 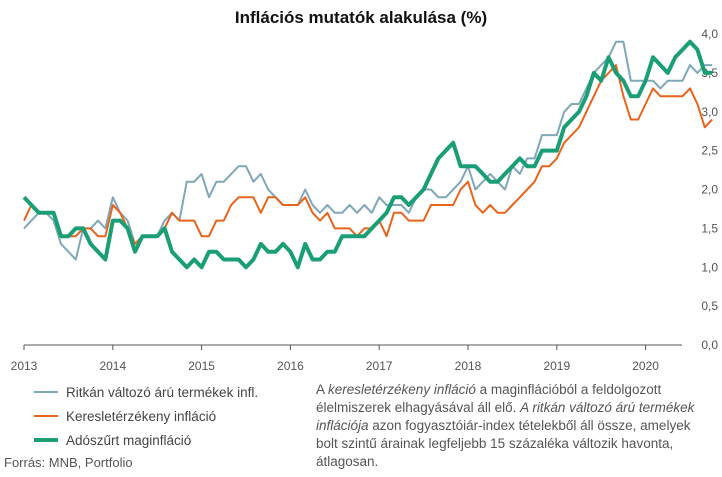 What do you see at coordinates (402, 389) in the screenshot?
I see `note-part-1: keresletérzékeny infláció` at bounding box center [402, 389].